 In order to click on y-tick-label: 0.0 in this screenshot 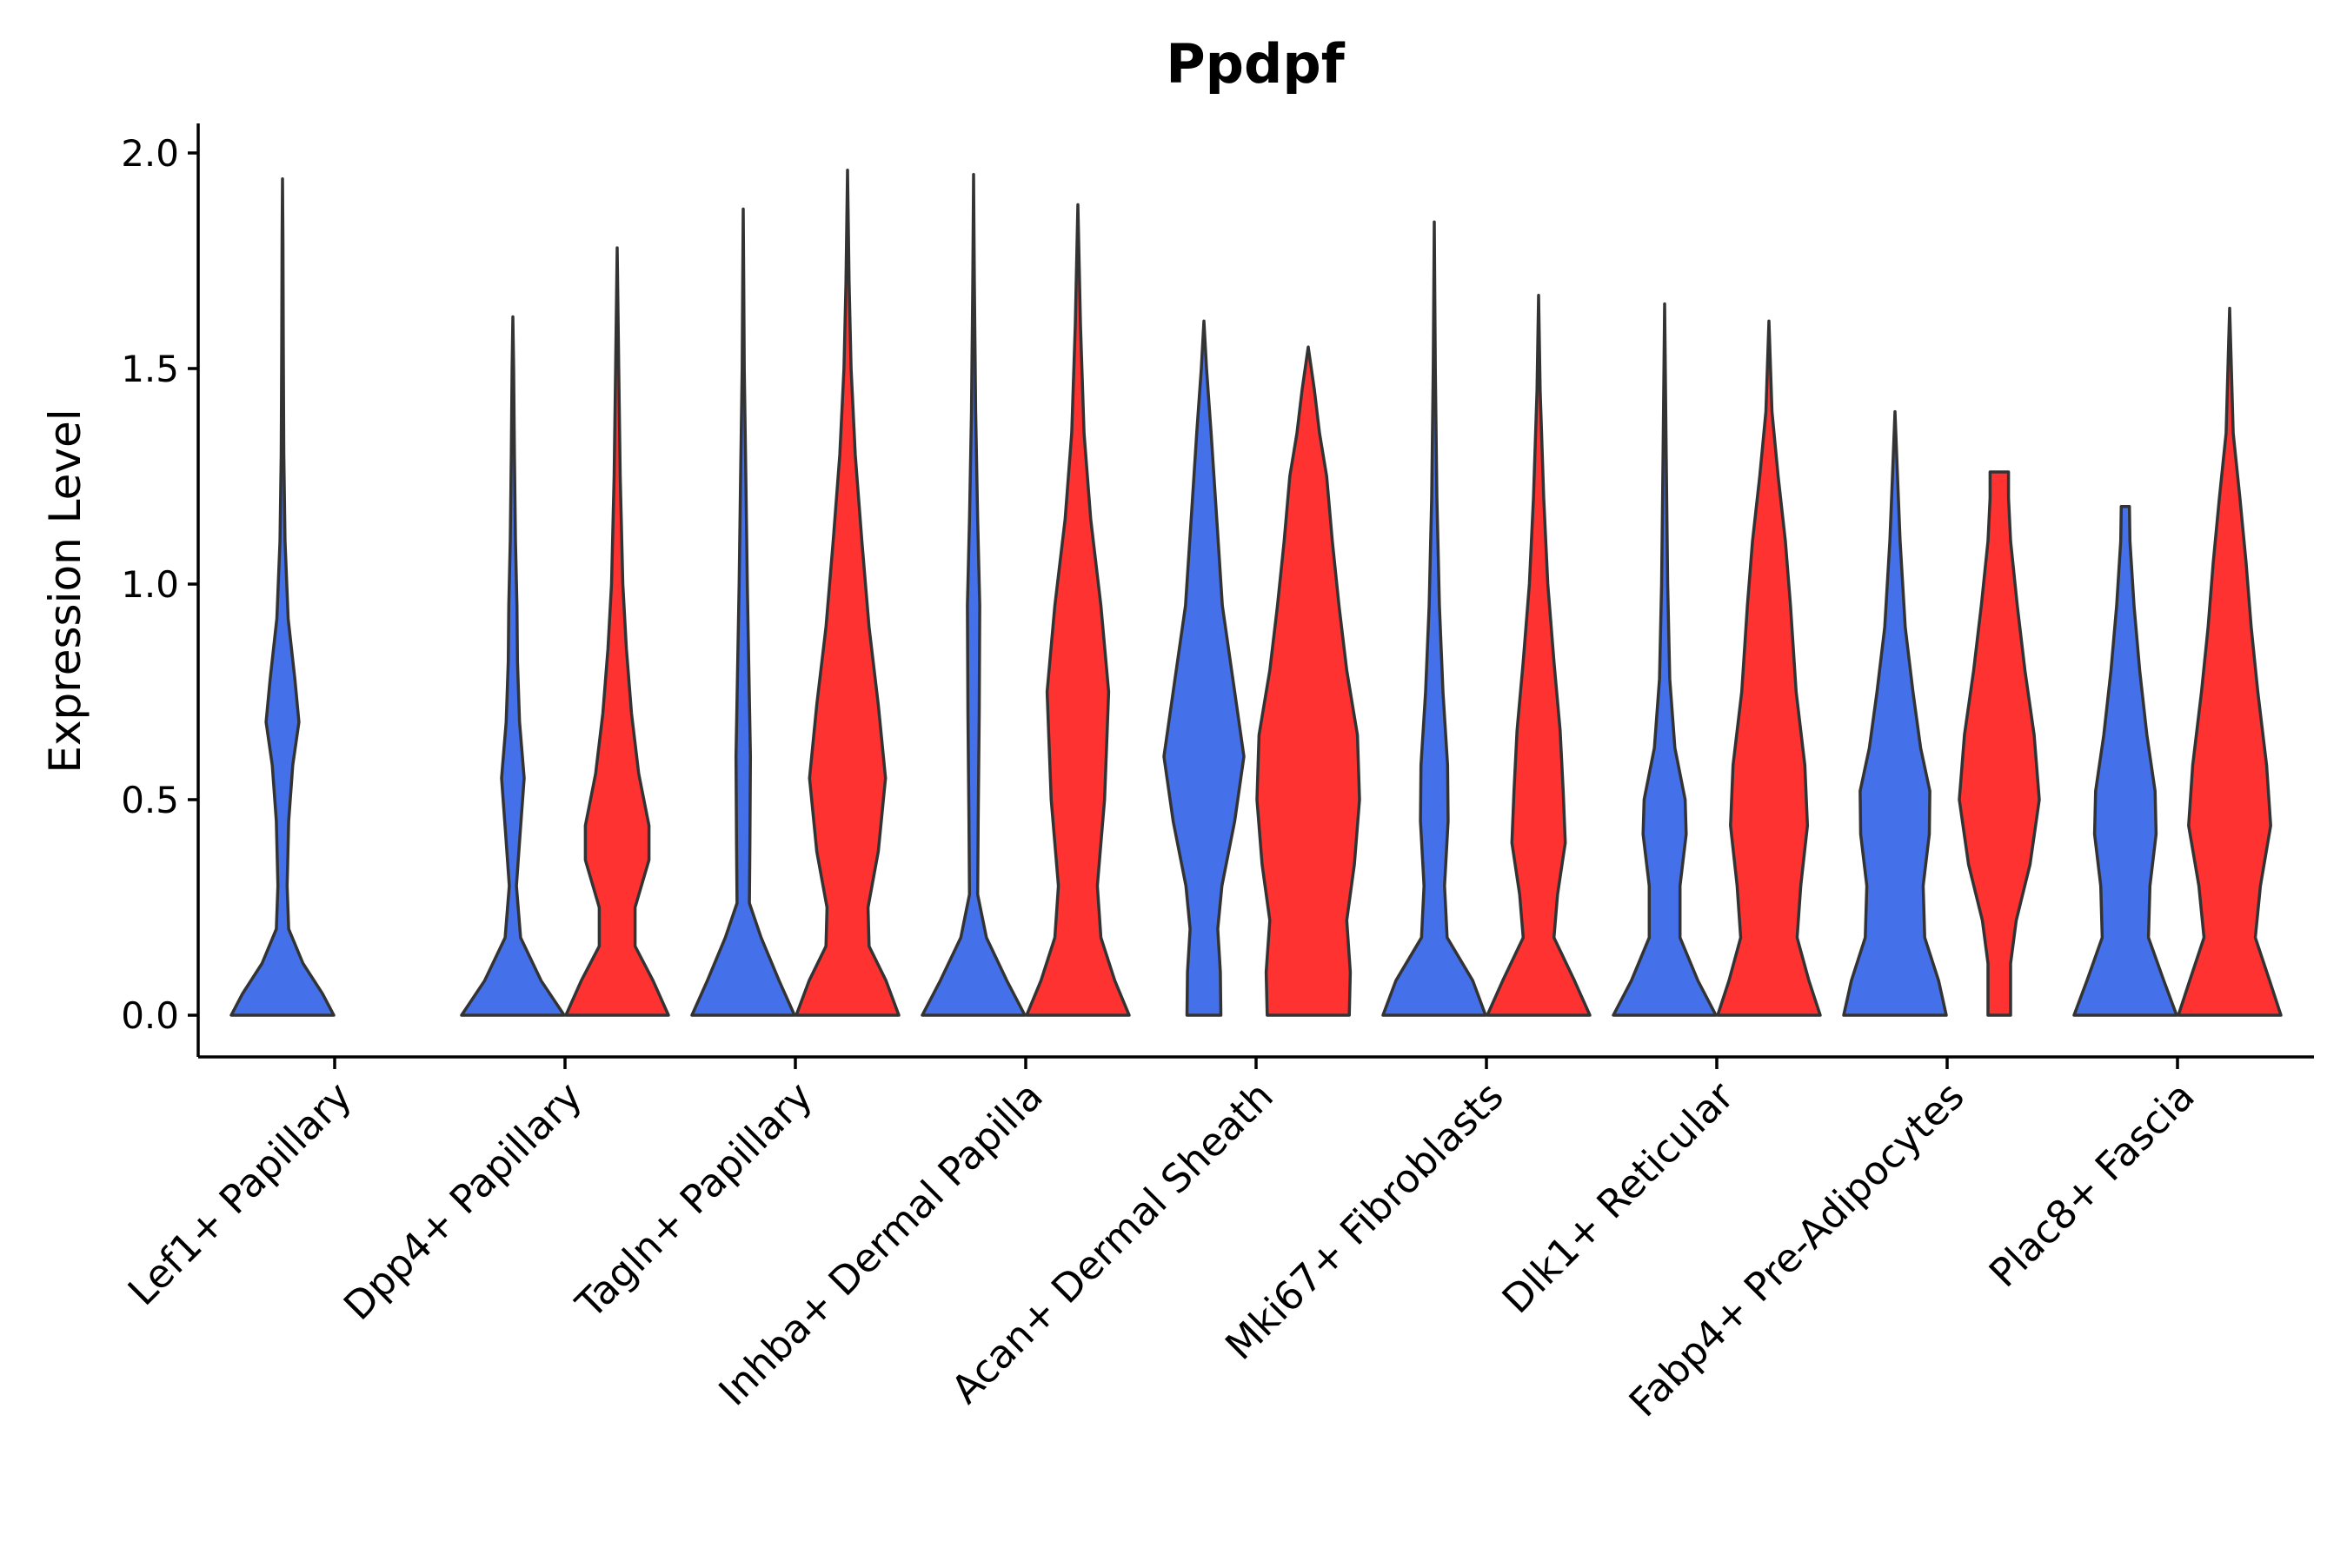, I will do `click(150, 1015)`.